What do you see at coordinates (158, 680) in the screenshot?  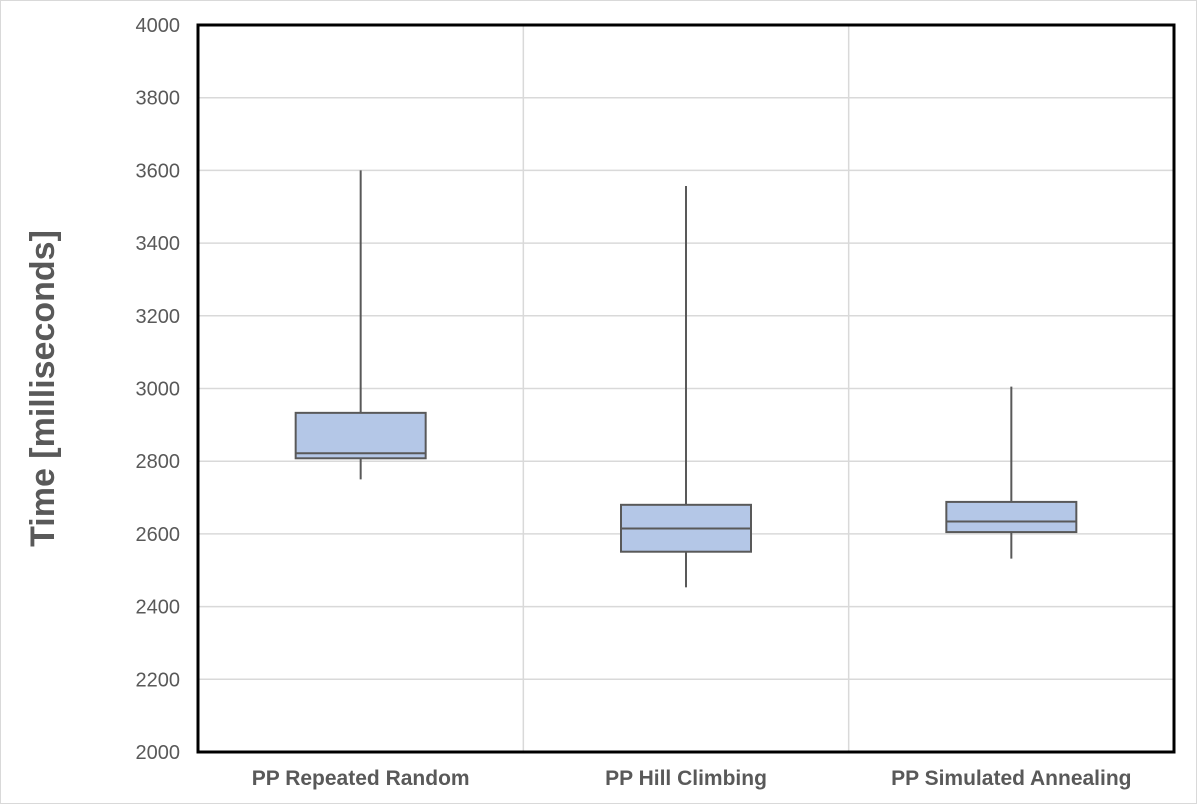 I see `y-tick-label: 2200` at bounding box center [158, 680].